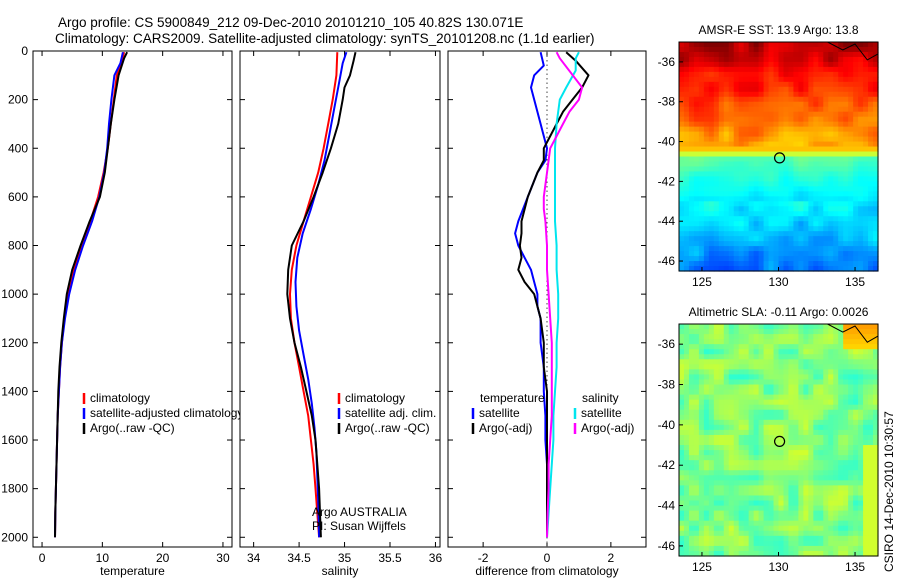 The height and width of the screenshot is (580, 900). Describe the element at coordinates (702, 282) in the screenshot. I see `sst_map-xtick-label-0: 125` at that location.